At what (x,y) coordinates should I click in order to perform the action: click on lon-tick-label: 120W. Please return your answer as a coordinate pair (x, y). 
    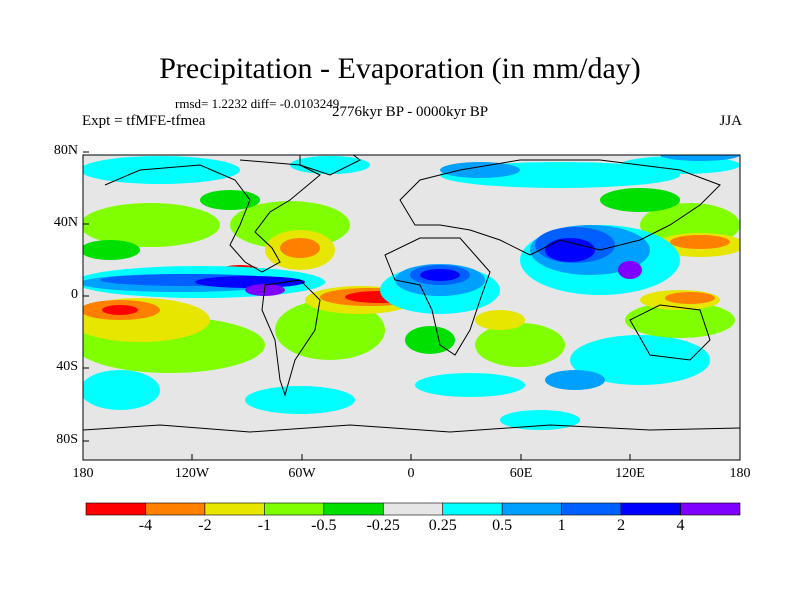
    Looking at the image, I should click on (192, 473).